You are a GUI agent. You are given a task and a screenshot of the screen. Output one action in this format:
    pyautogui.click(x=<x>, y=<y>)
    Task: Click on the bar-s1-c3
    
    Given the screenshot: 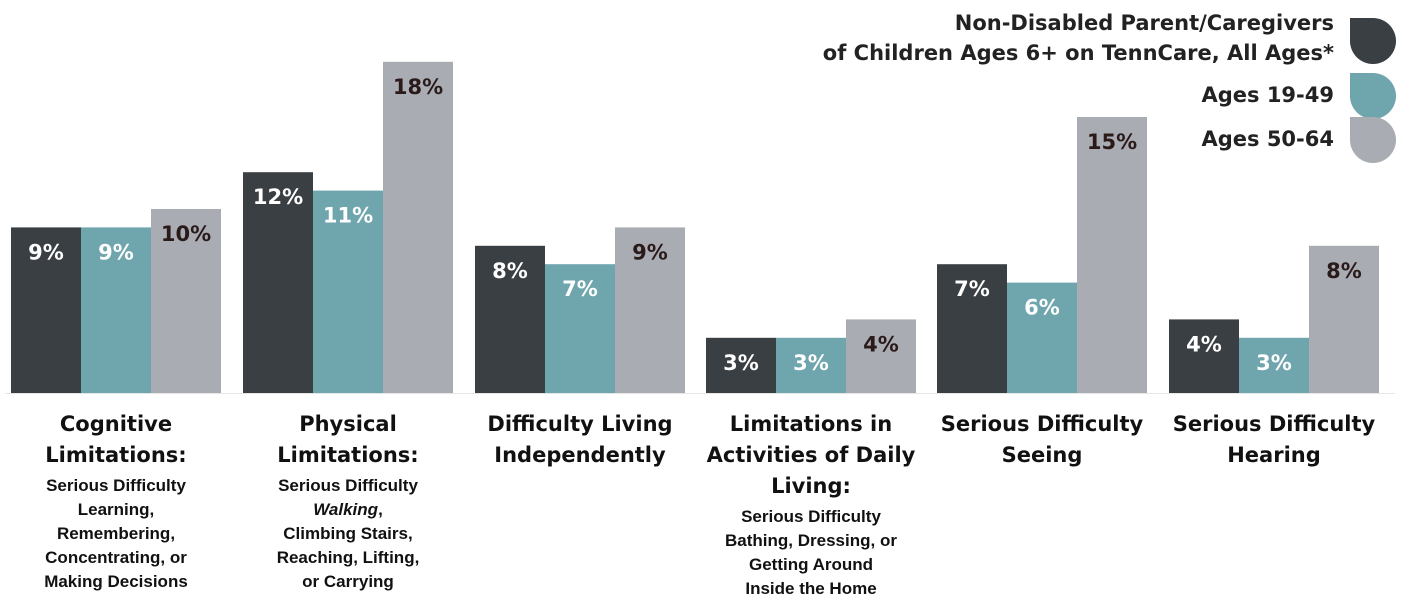 What is the action you would take?
    pyautogui.click(x=811, y=365)
    